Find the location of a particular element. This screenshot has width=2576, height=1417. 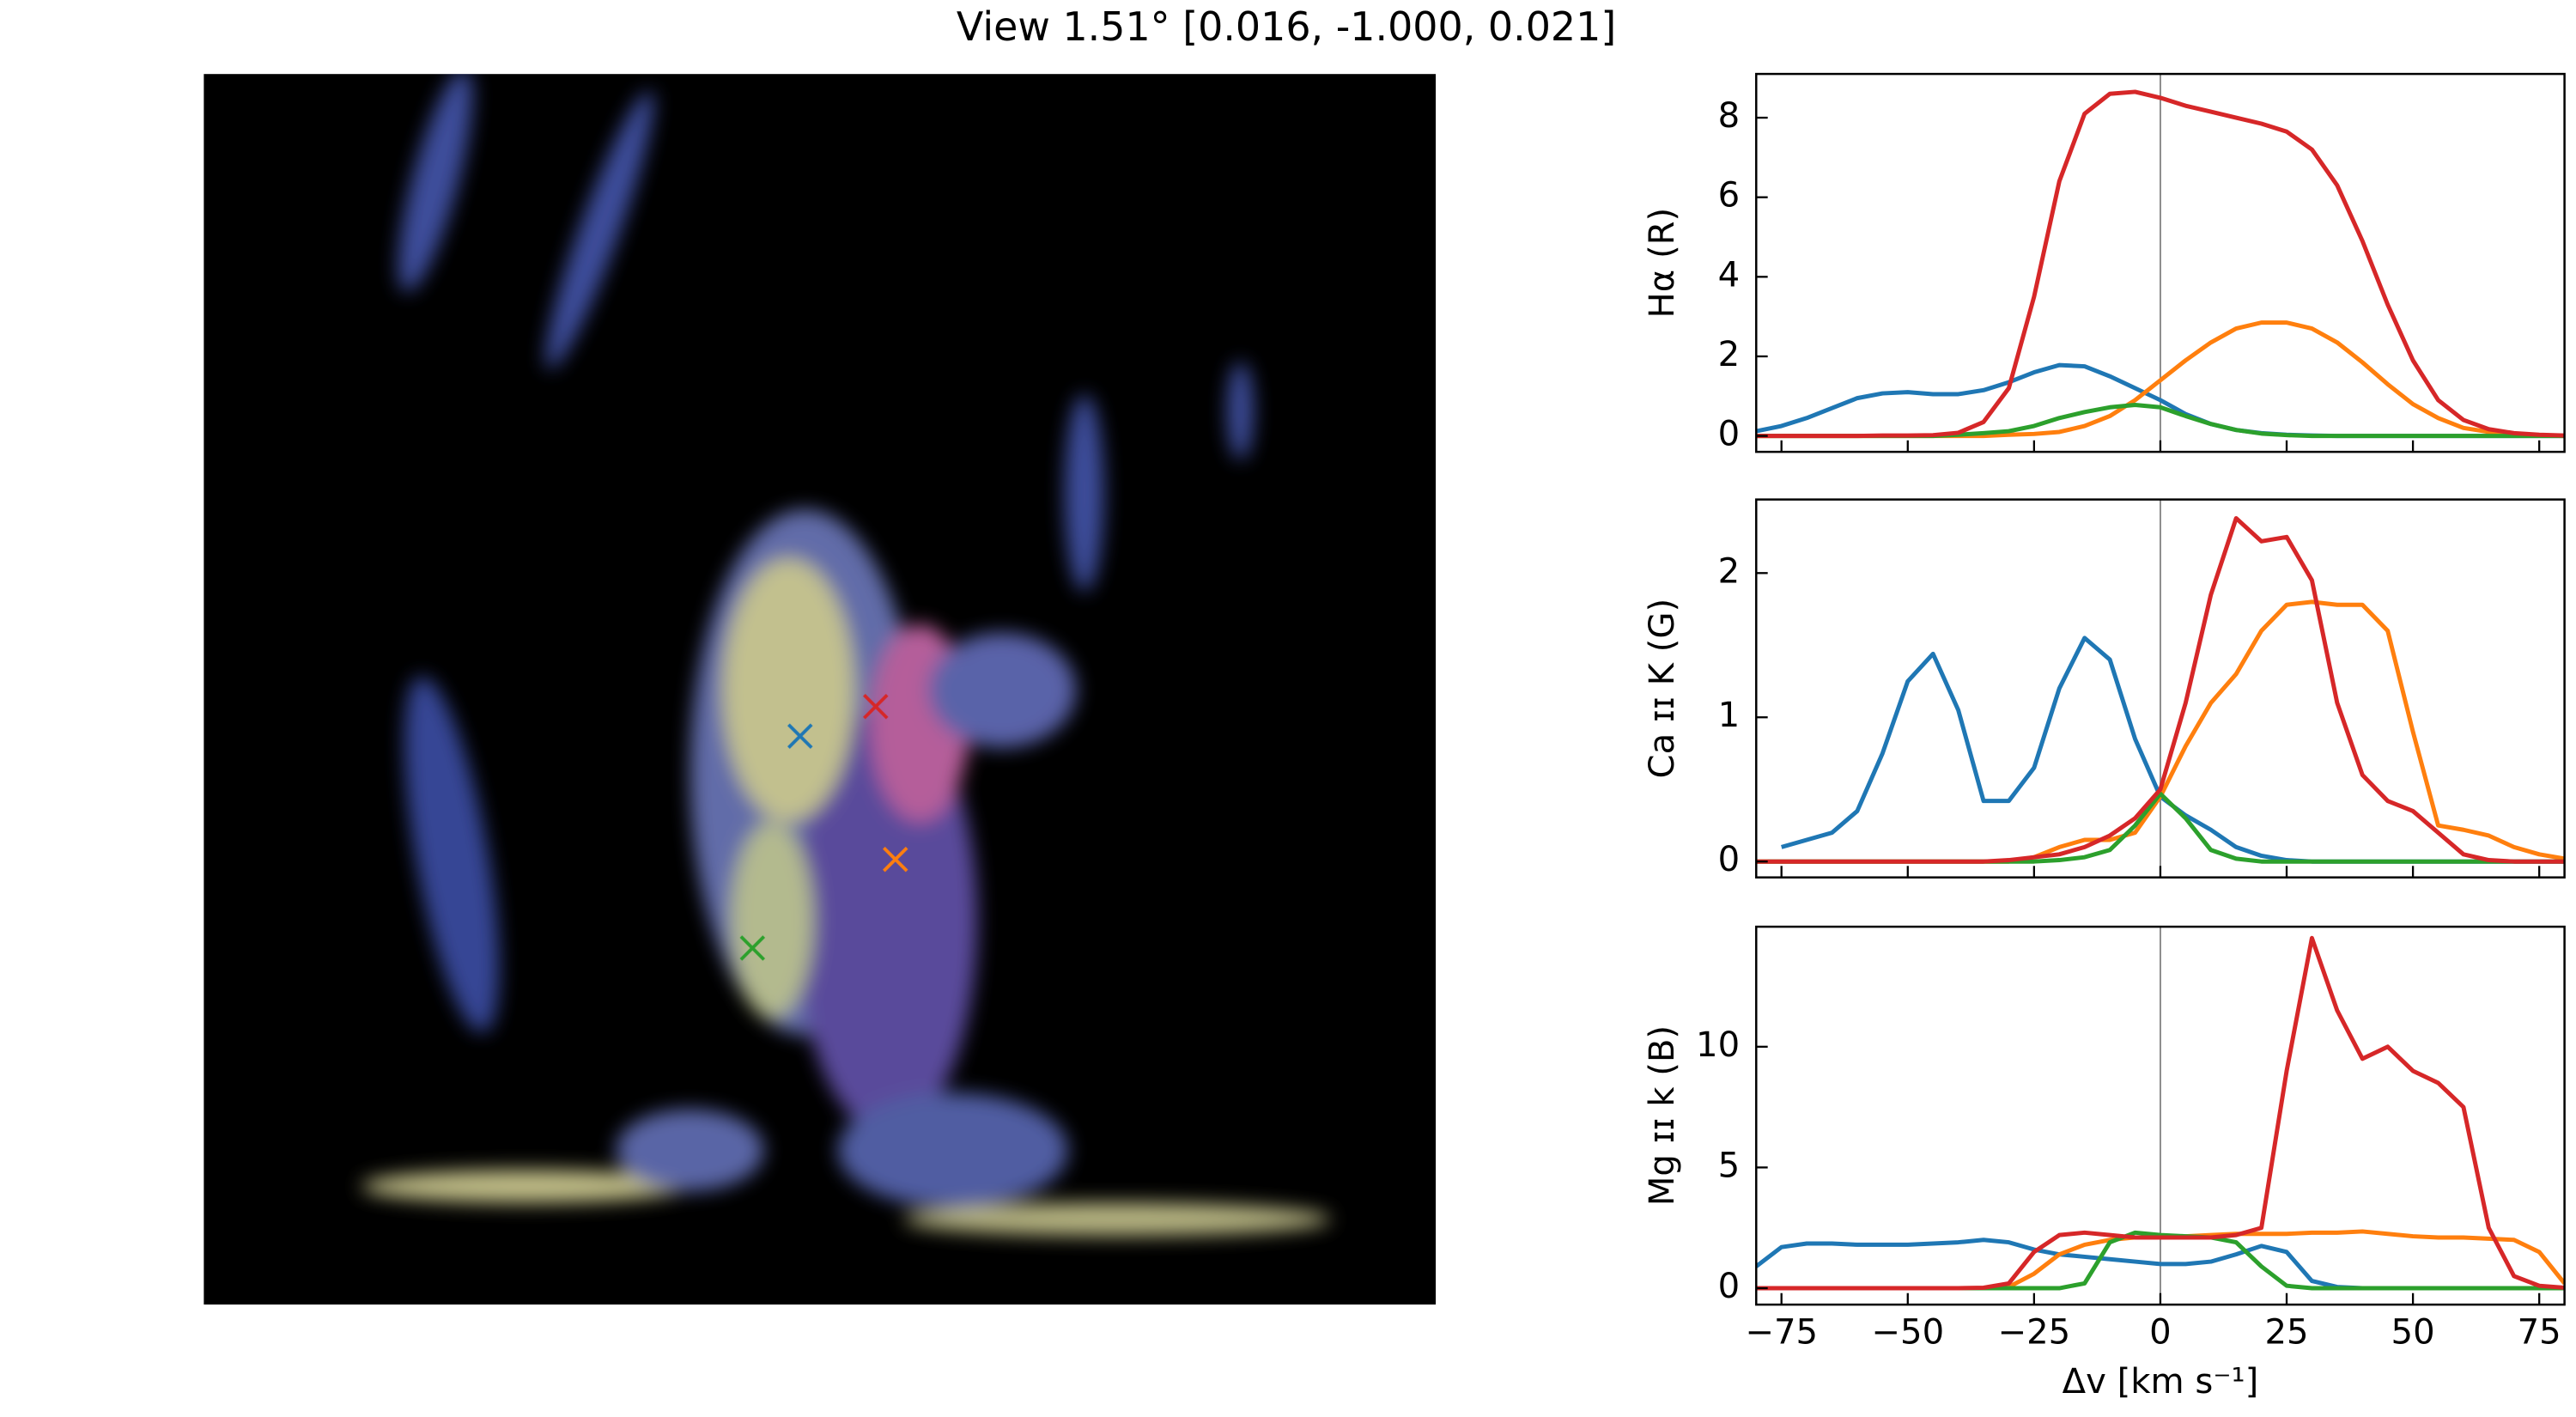

y-tick-label: 10 is located at coordinates (1718, 1045).